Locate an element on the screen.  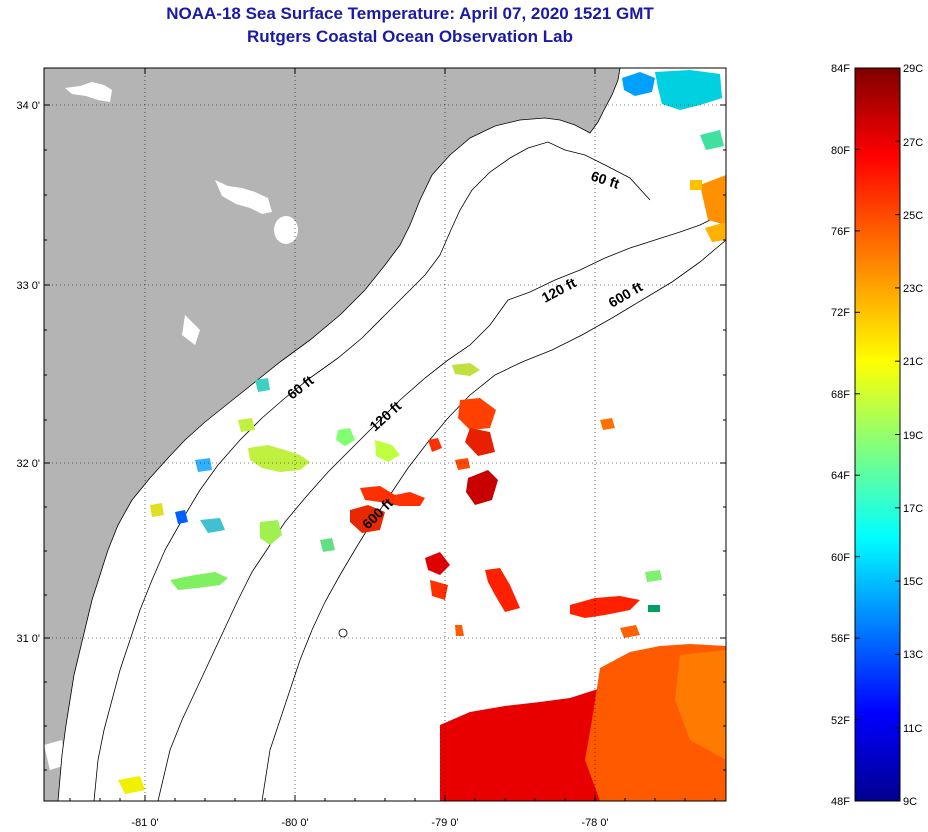
lat-label-33: 33 0' is located at coordinates (28, 286).